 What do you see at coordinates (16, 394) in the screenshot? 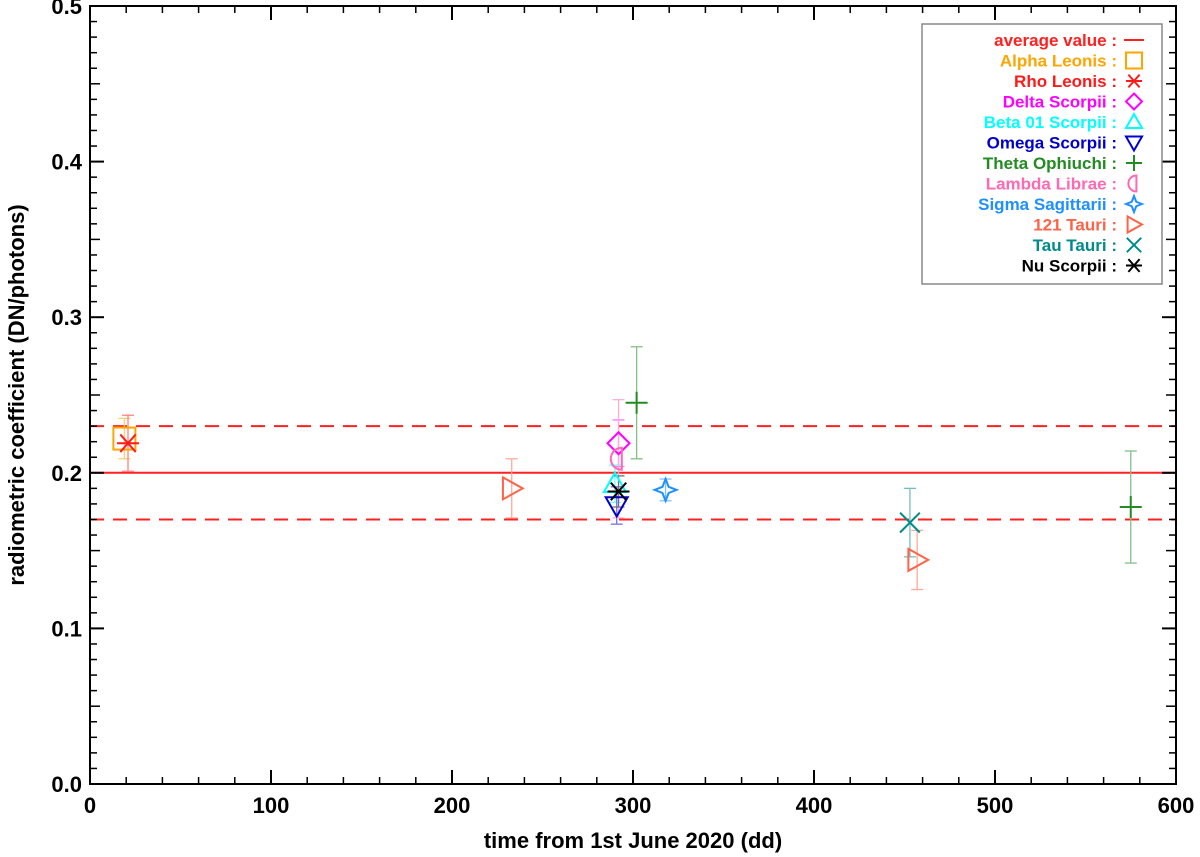
I see `y-axis-title: radiometric coefficient (DN/photons)` at bounding box center [16, 394].